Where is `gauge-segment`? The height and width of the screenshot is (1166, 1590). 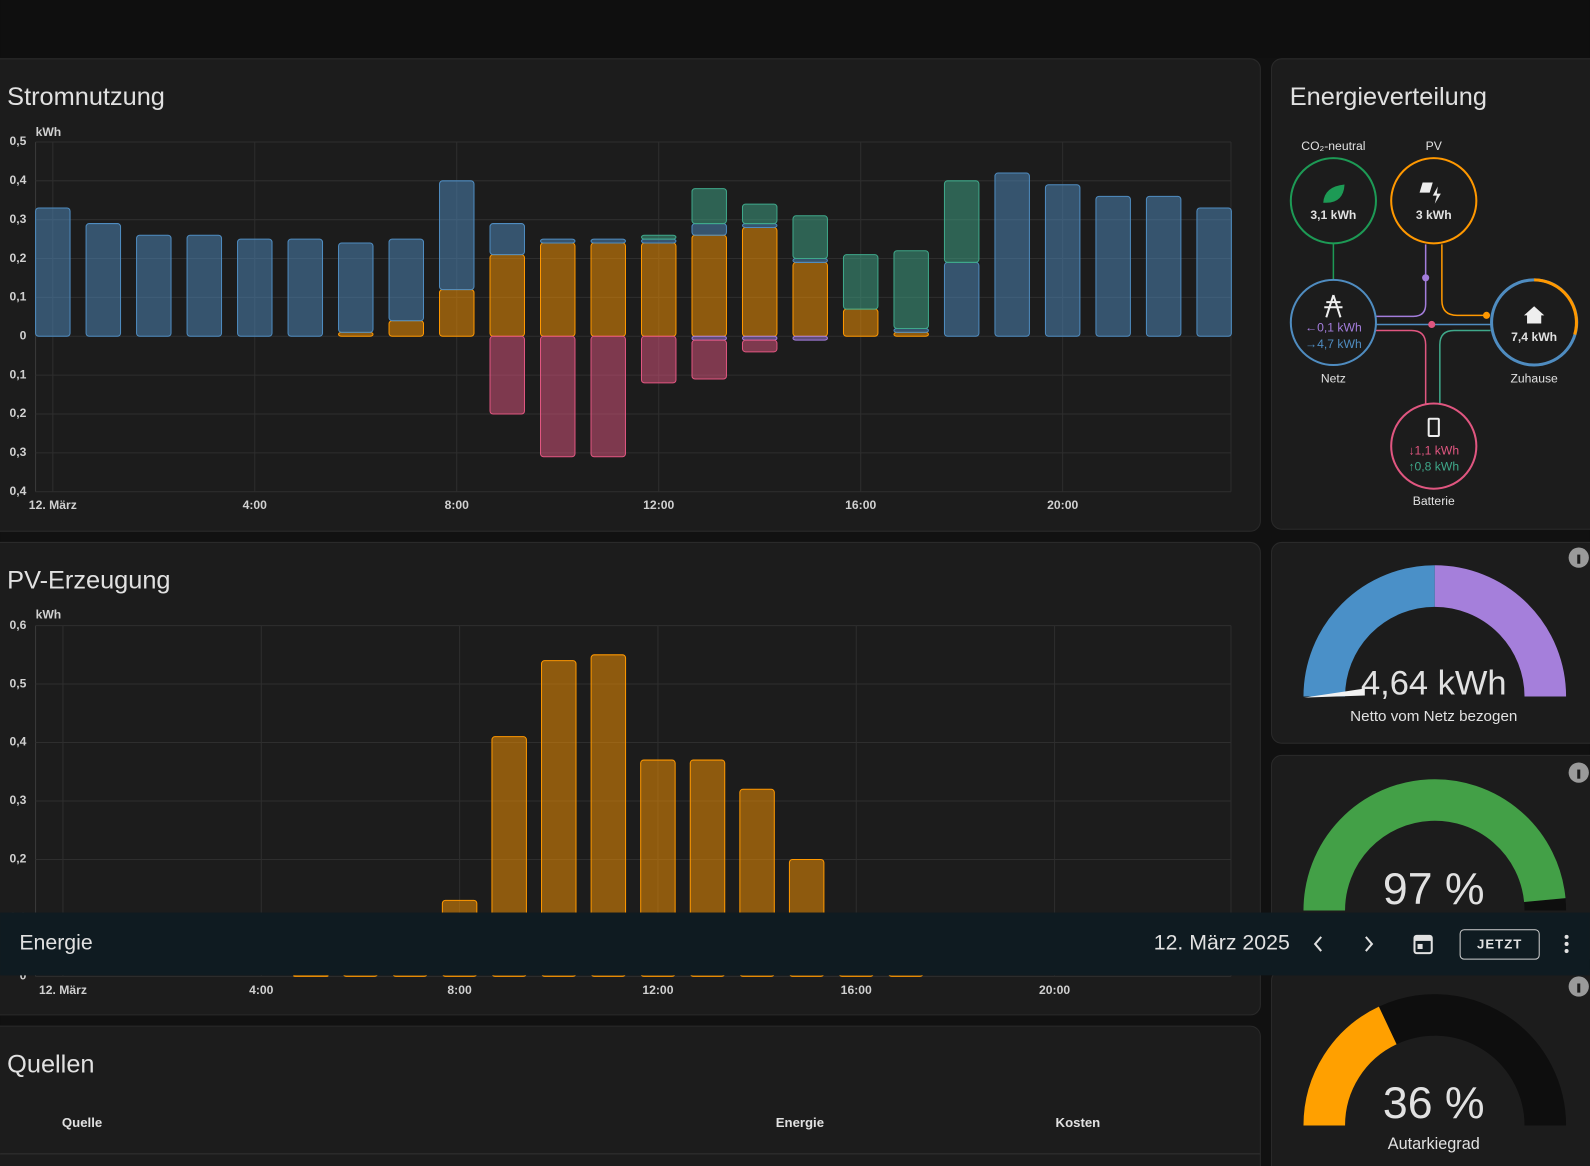
gauge-segment is located at coordinates (1500, 631).